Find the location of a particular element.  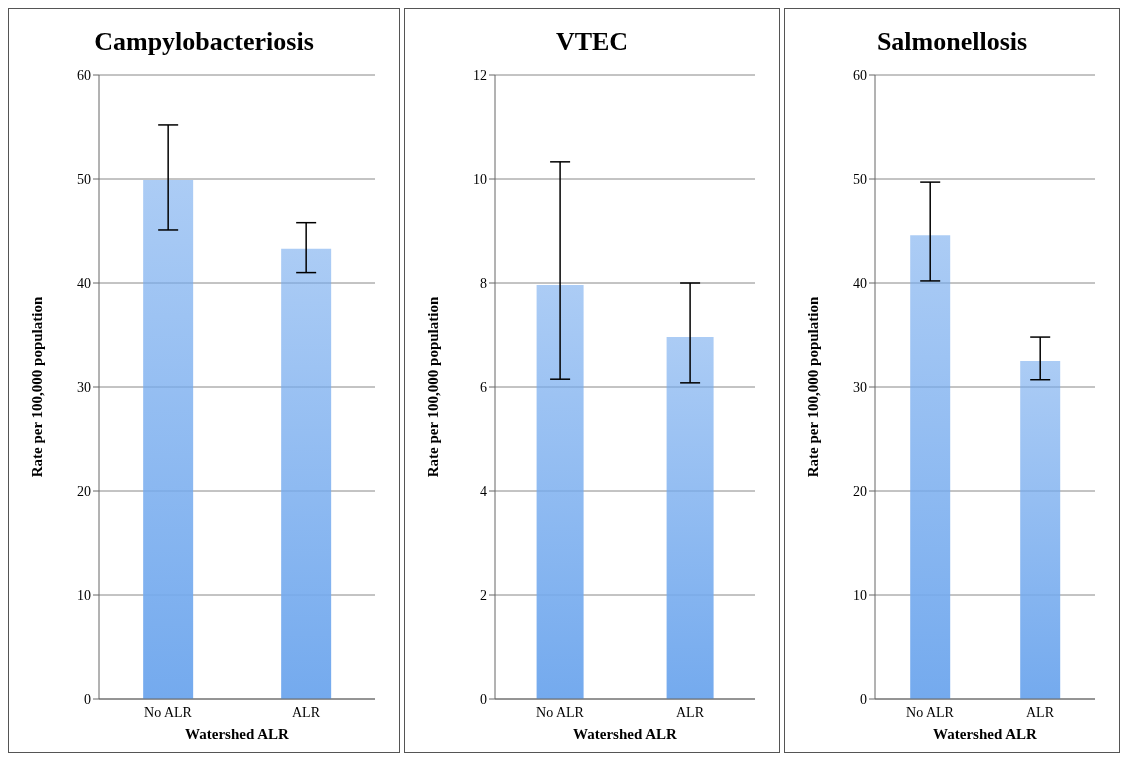

y-tick-label: 12 is located at coordinates (480, 75).